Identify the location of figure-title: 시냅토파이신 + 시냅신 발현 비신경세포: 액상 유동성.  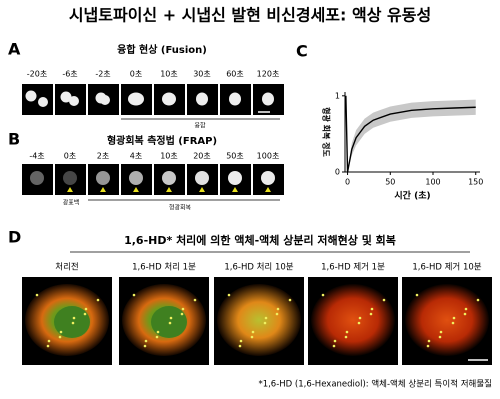
(250, 15).